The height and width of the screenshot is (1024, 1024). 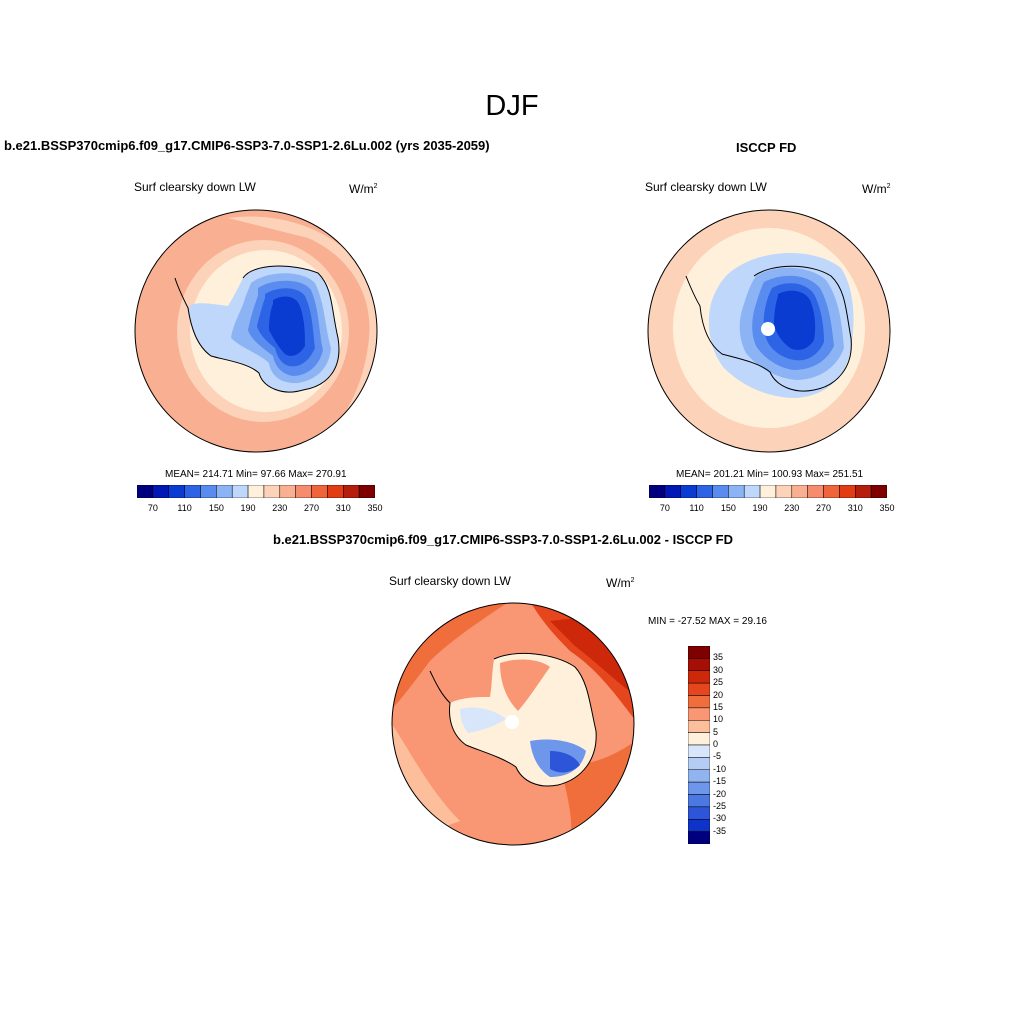 What do you see at coordinates (152, 508) in the screenshot?
I see `left-colorbar-tick-label: 70` at bounding box center [152, 508].